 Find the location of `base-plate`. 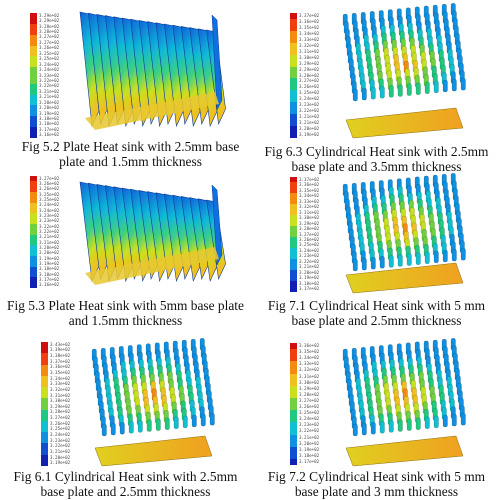

base-plate is located at coordinates (152, 266).